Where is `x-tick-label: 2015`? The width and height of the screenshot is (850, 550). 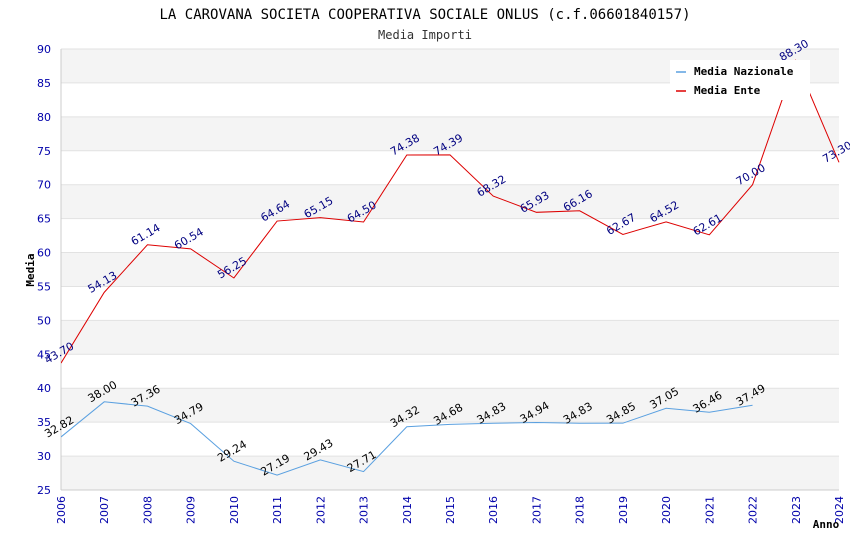
x-tick-label: 2015 is located at coordinates (450, 510).